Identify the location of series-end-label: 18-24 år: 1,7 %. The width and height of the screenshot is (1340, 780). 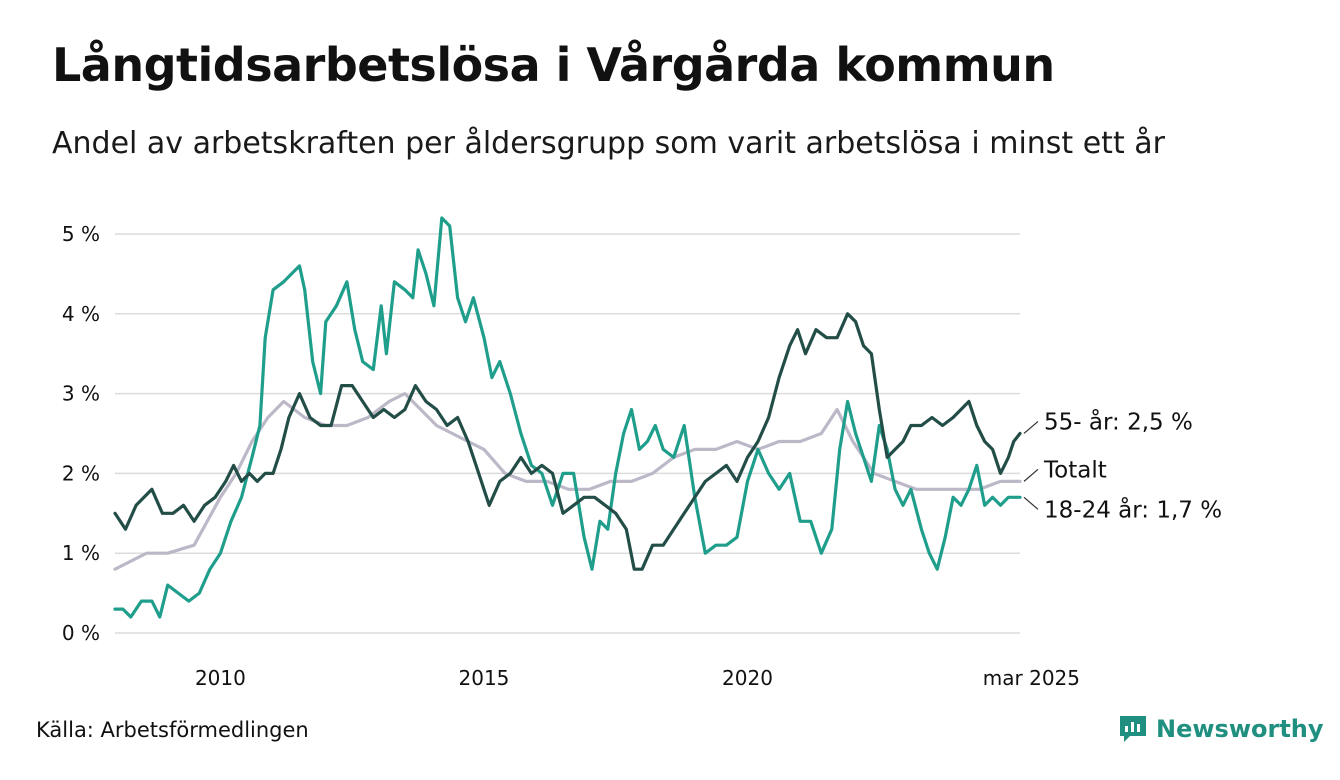
(1133, 509).